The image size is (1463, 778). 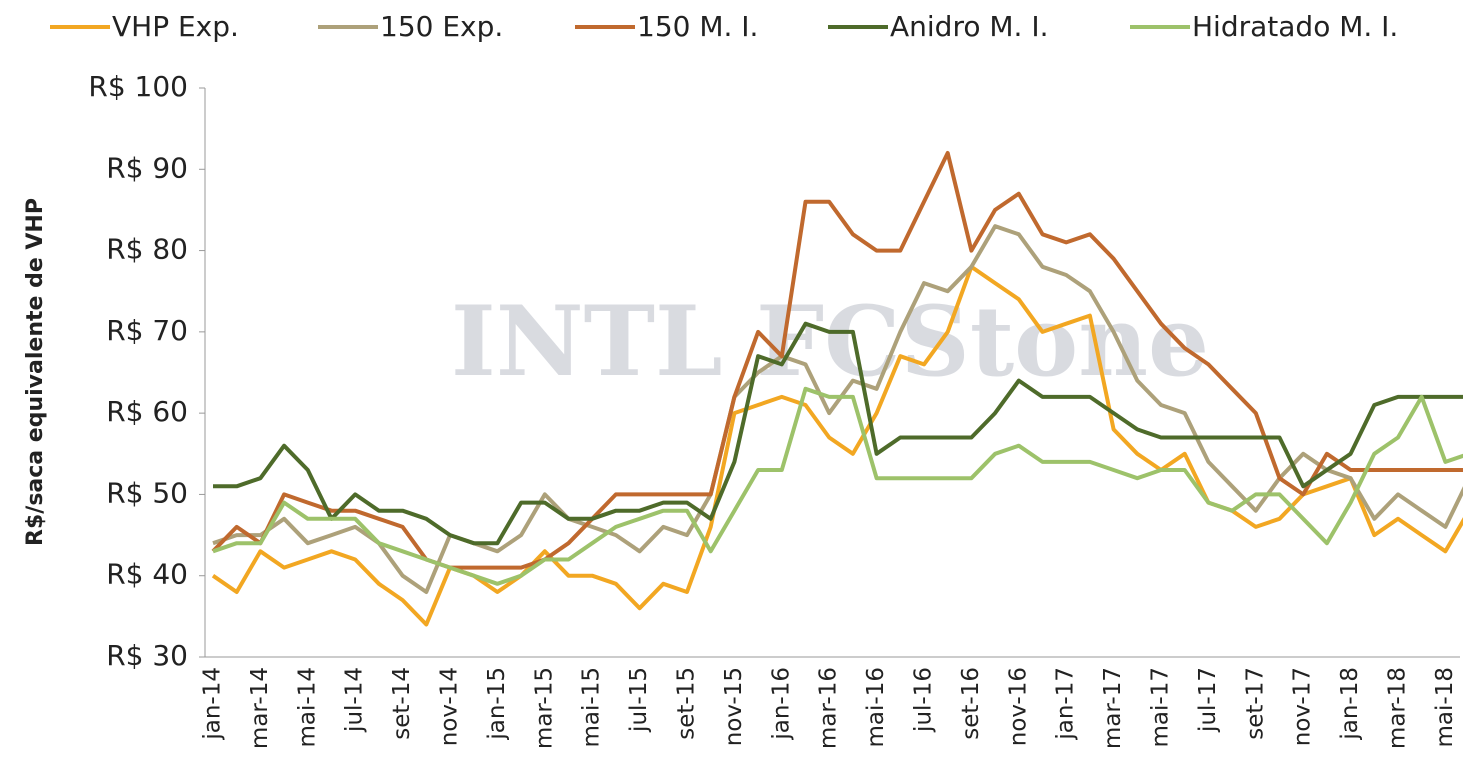 I want to click on x-tick-label: mar-15, so click(x=544, y=708).